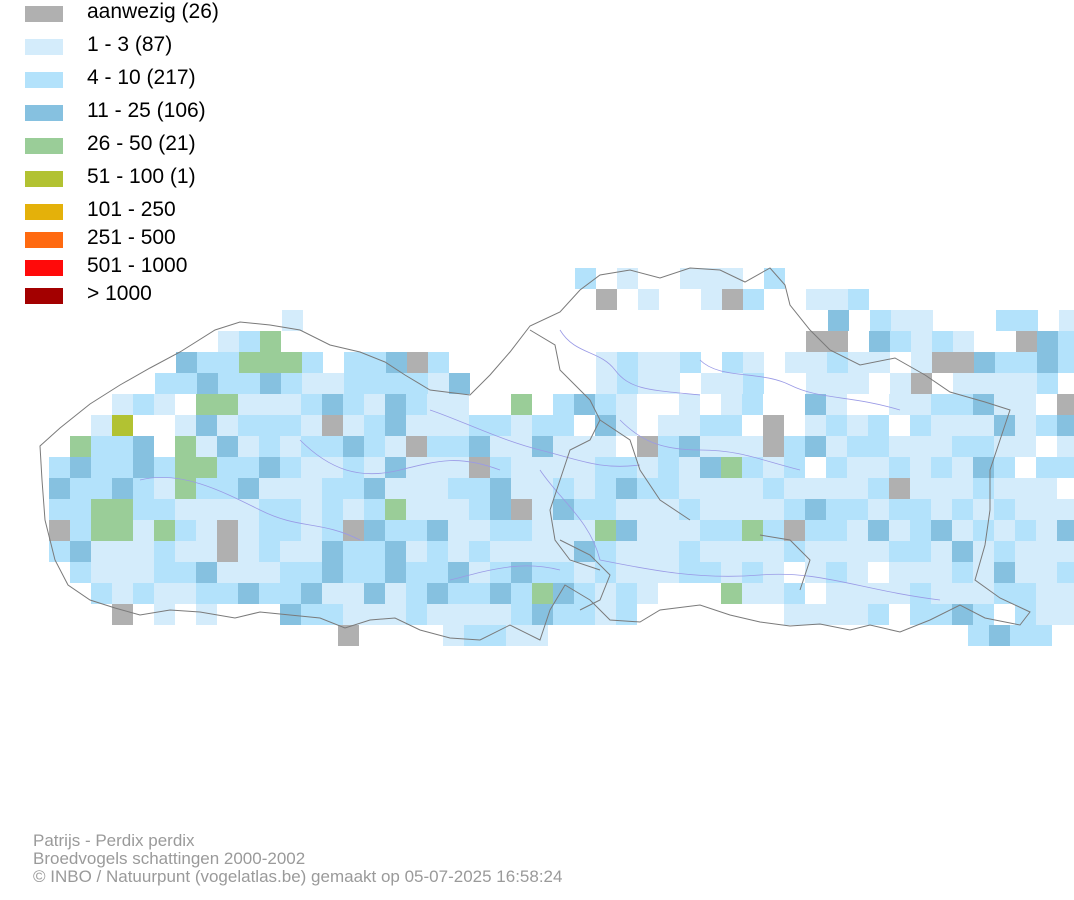 The width and height of the screenshot is (1074, 900). What do you see at coordinates (131, 209) in the screenshot?
I see `legend-label: 101 - 250` at bounding box center [131, 209].